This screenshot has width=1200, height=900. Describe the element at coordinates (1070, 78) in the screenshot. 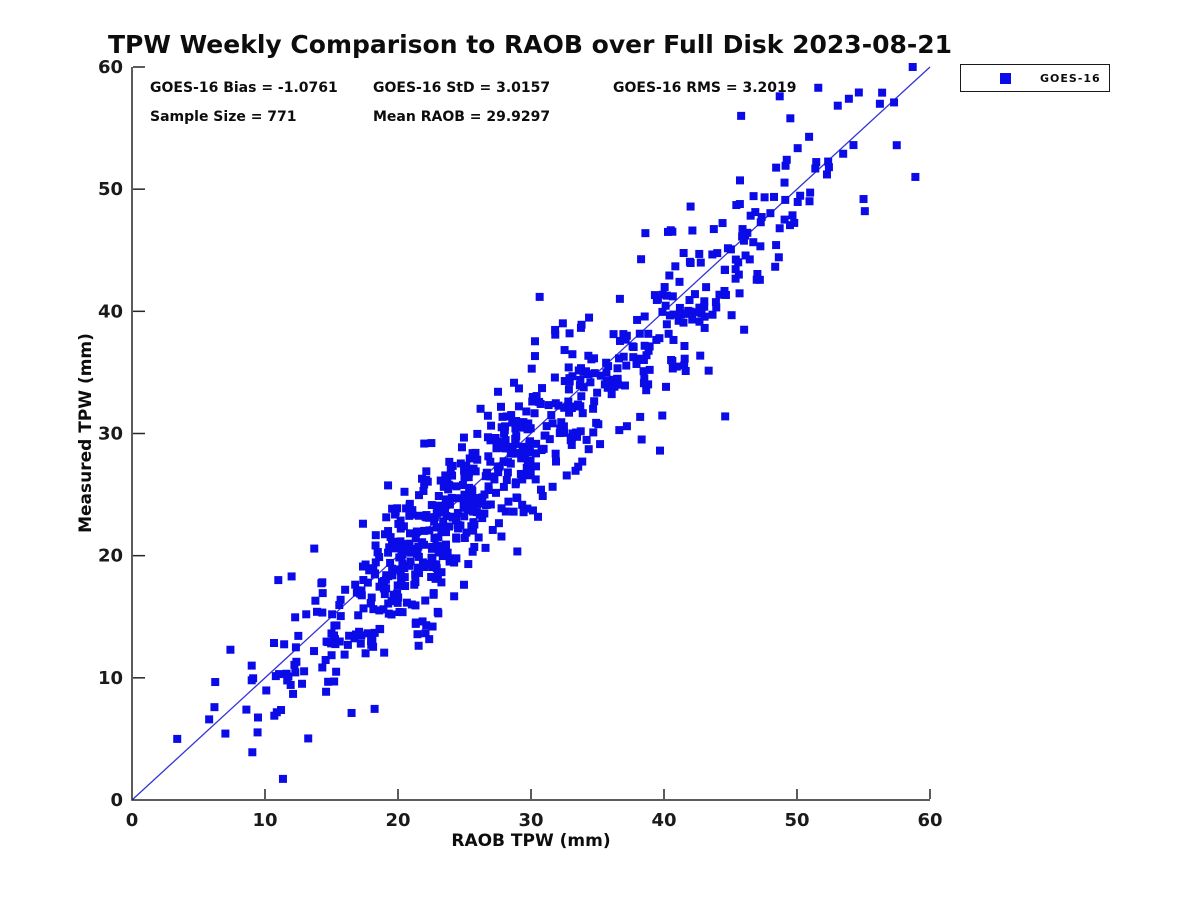

I see `legend-label: GOES-16` at that location.